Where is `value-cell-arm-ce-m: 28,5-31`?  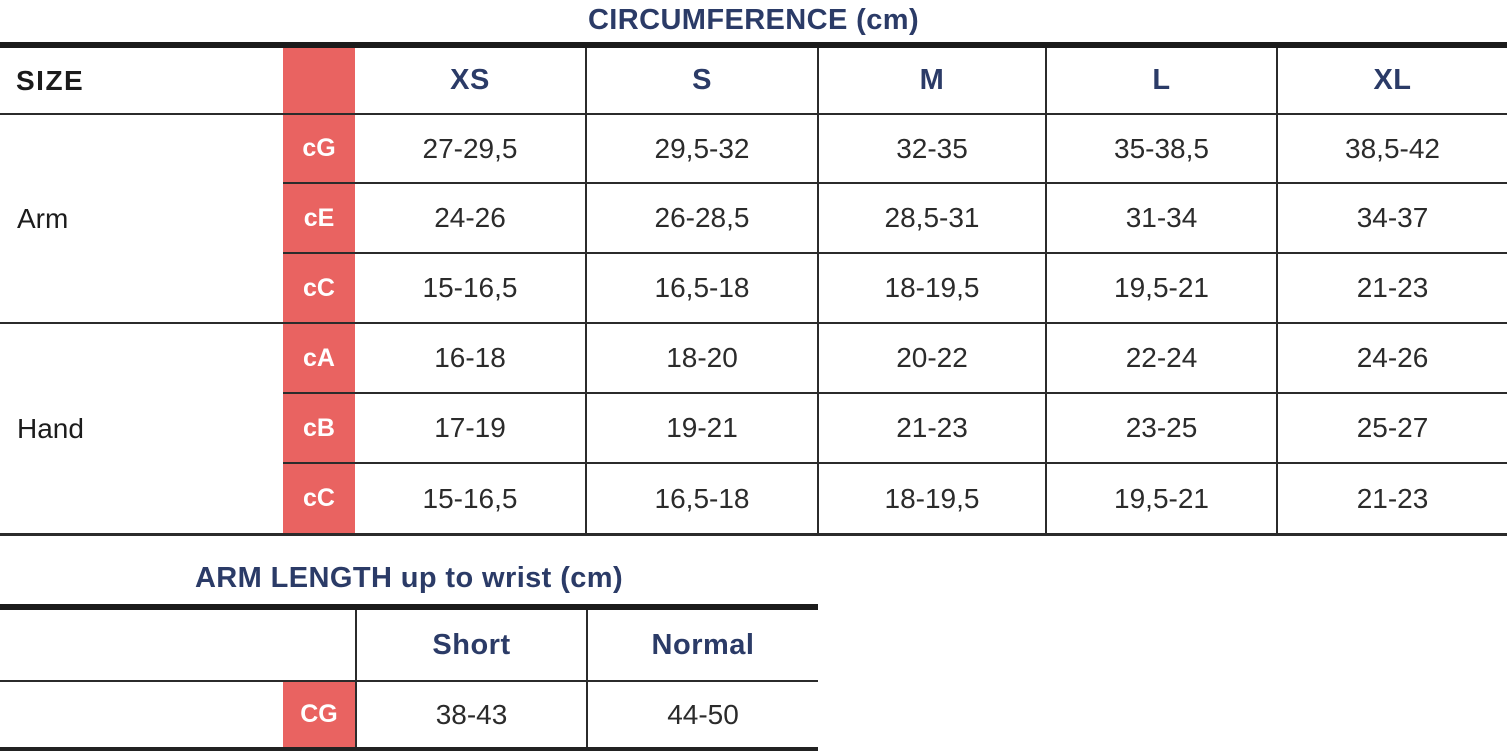
value-cell-arm-ce-m: 28,5-31 is located at coordinates (931, 217).